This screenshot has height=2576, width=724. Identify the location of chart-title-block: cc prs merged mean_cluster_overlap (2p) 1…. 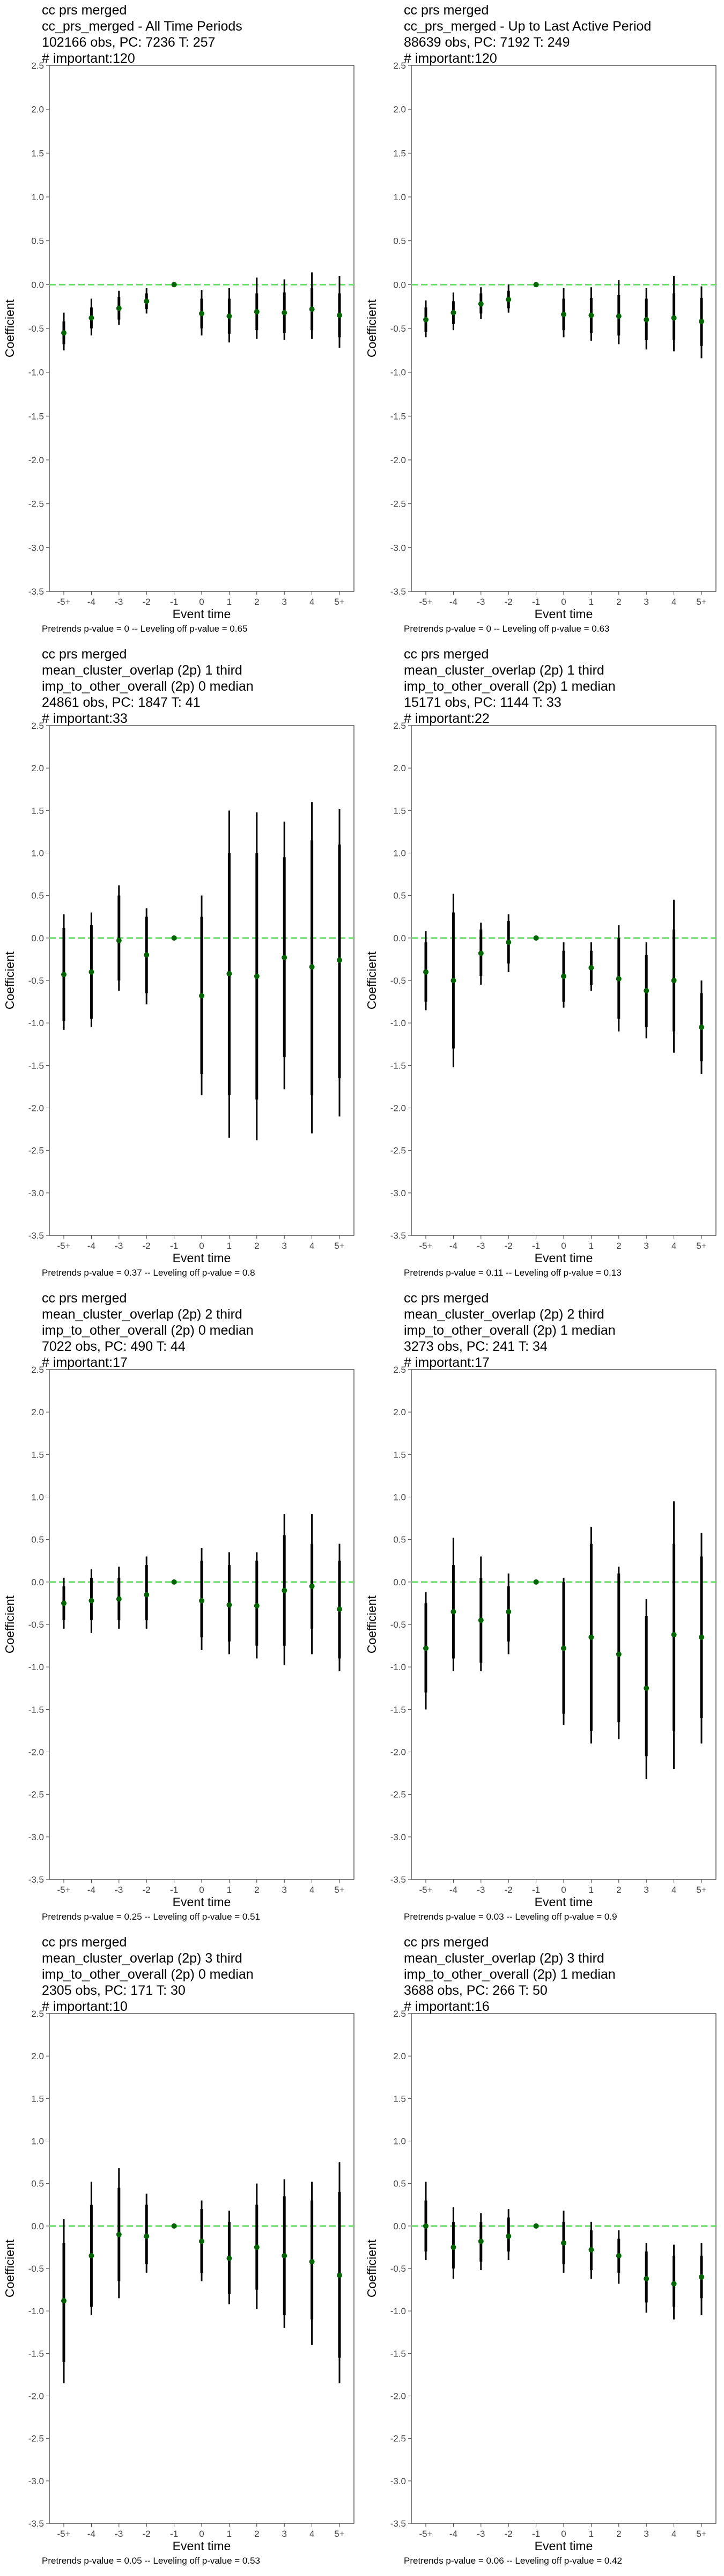
(148, 686).